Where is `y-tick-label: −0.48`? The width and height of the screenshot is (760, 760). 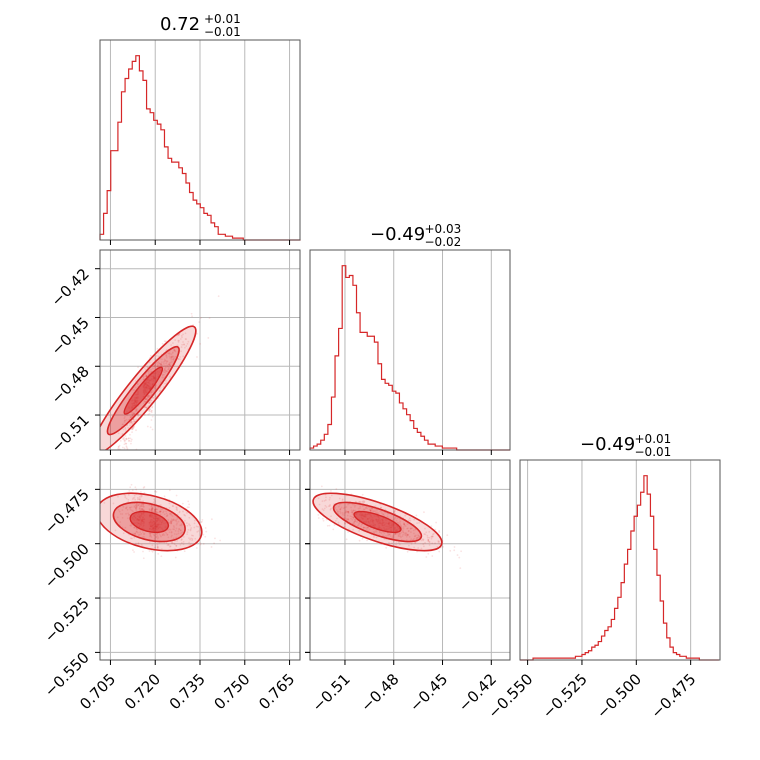 y-tick-label: −0.48 is located at coordinates (70, 384).